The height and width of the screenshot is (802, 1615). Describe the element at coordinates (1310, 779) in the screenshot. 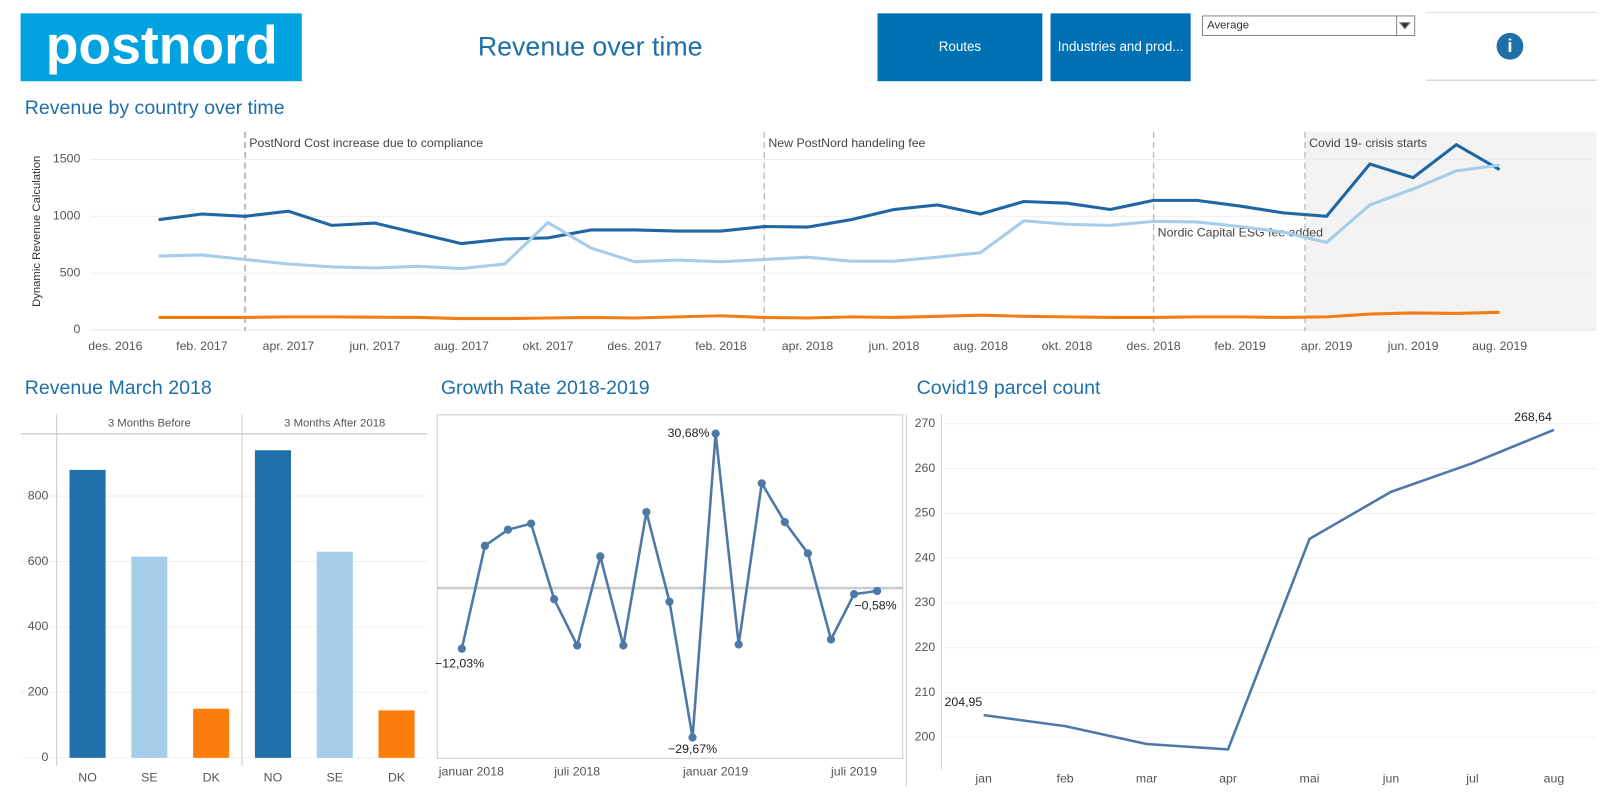

I see `x-tick-label: mai` at that location.